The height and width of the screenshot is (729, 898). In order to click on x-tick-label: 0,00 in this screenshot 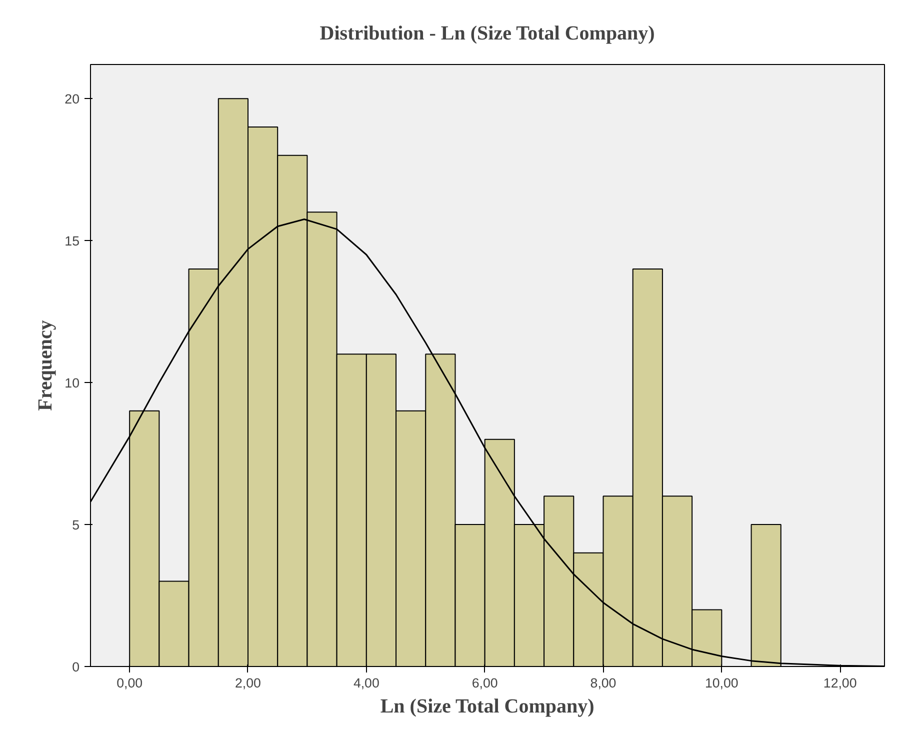, I will do `click(129, 683)`.